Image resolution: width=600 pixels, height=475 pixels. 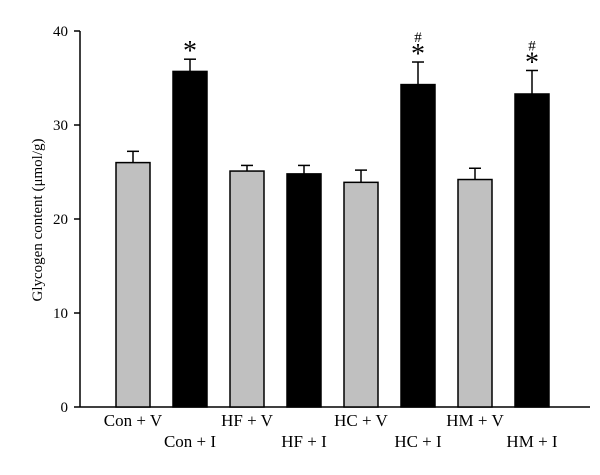 What do you see at coordinates (65, 408) in the screenshot?
I see `y-tick-label: 0` at bounding box center [65, 408].